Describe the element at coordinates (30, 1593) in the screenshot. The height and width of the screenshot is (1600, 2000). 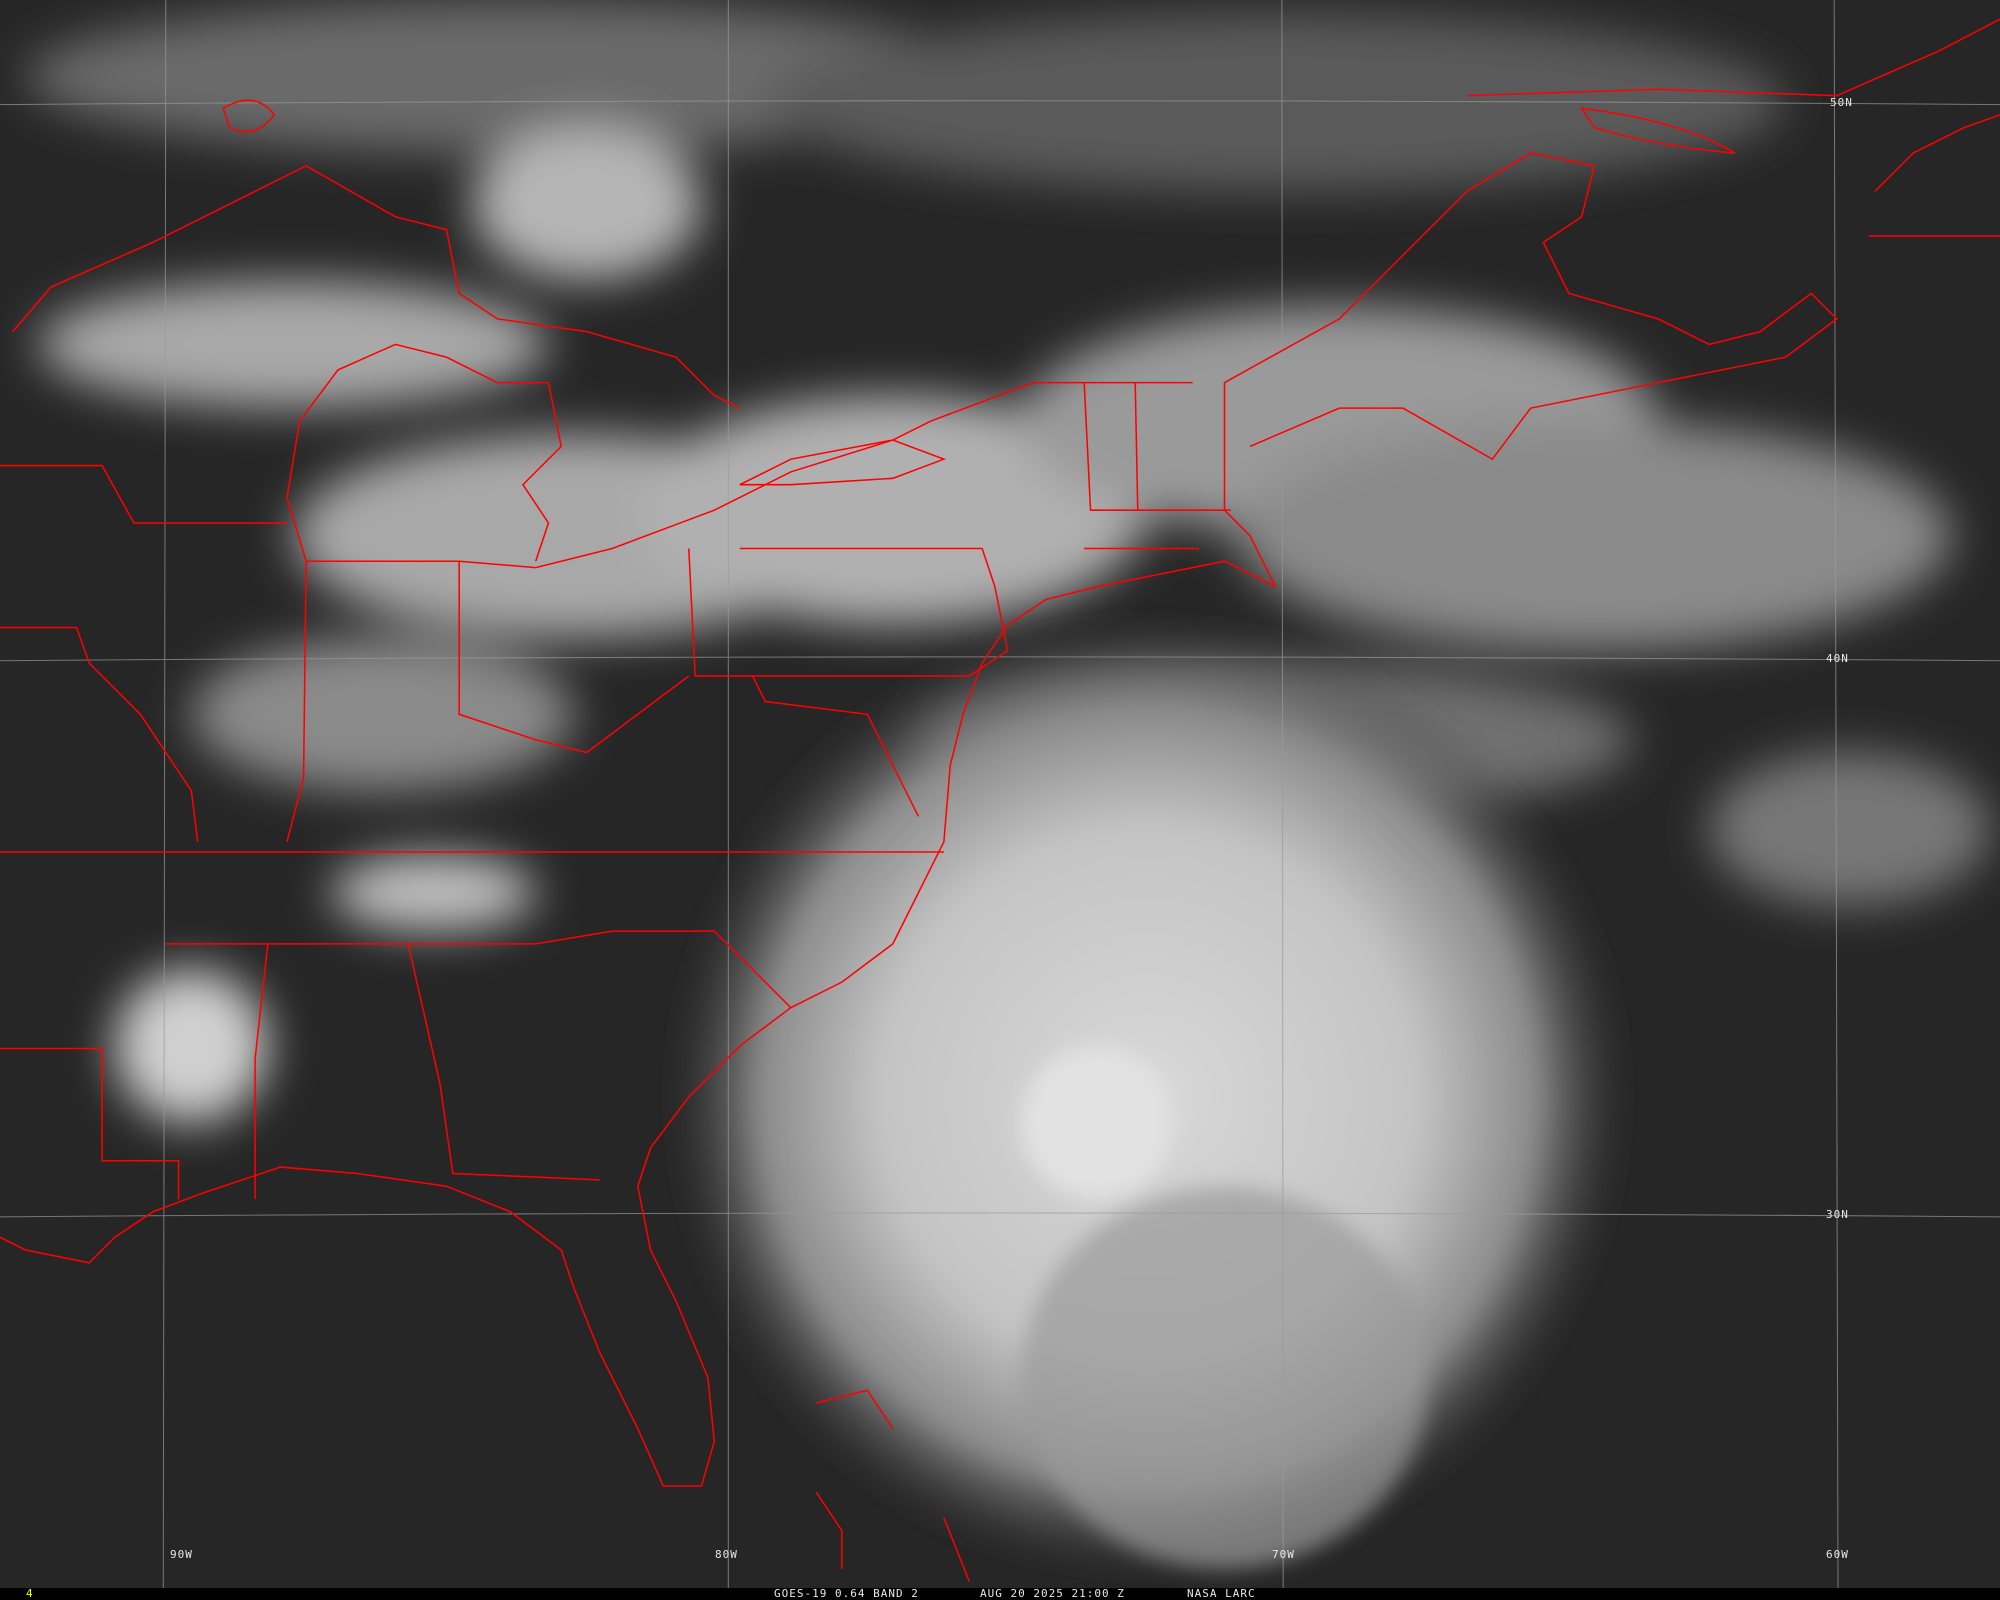
I see `frame-number: 4` at that location.